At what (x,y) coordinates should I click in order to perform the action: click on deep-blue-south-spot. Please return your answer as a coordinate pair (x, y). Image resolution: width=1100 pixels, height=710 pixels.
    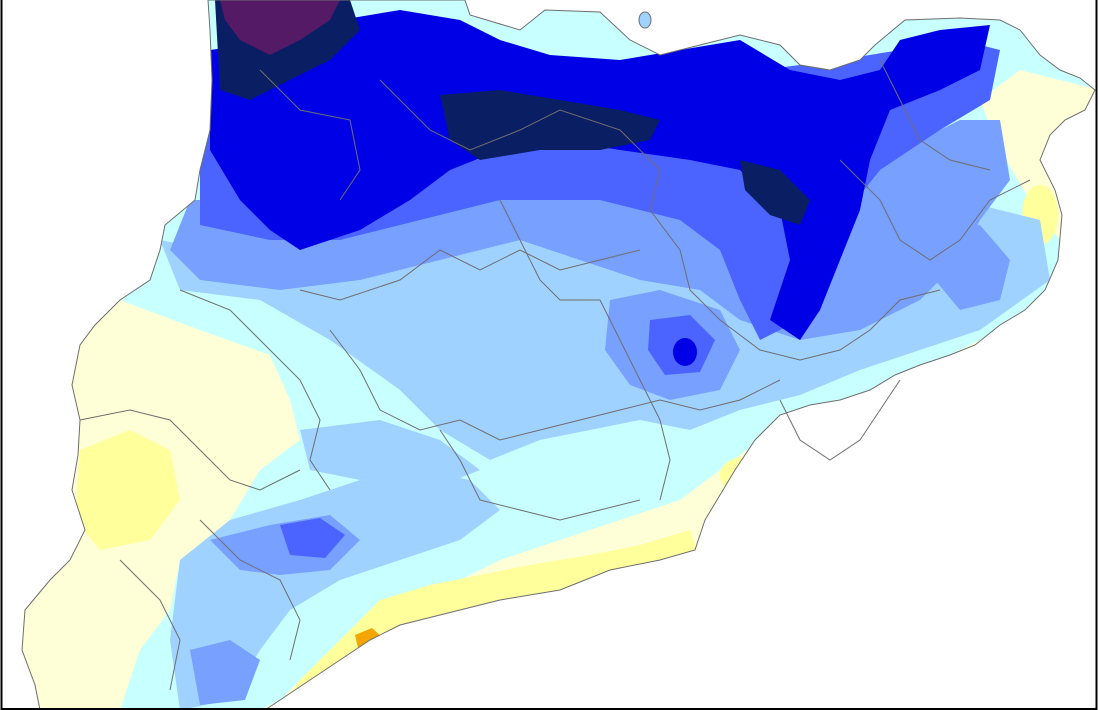
    Looking at the image, I should click on (312, 538).